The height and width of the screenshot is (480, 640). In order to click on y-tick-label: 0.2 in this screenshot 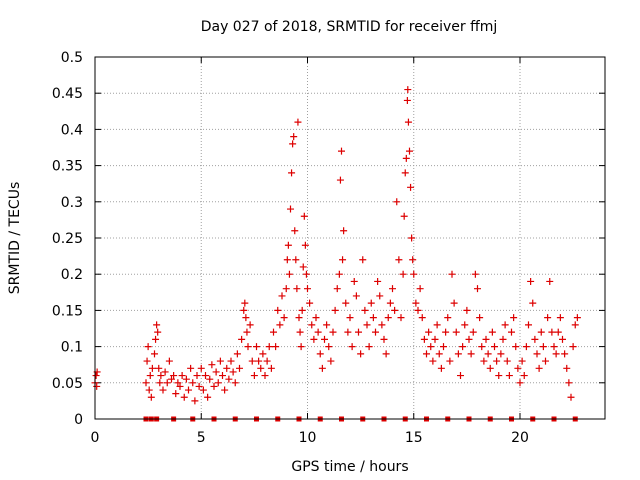, I will do `click(72, 275)`.